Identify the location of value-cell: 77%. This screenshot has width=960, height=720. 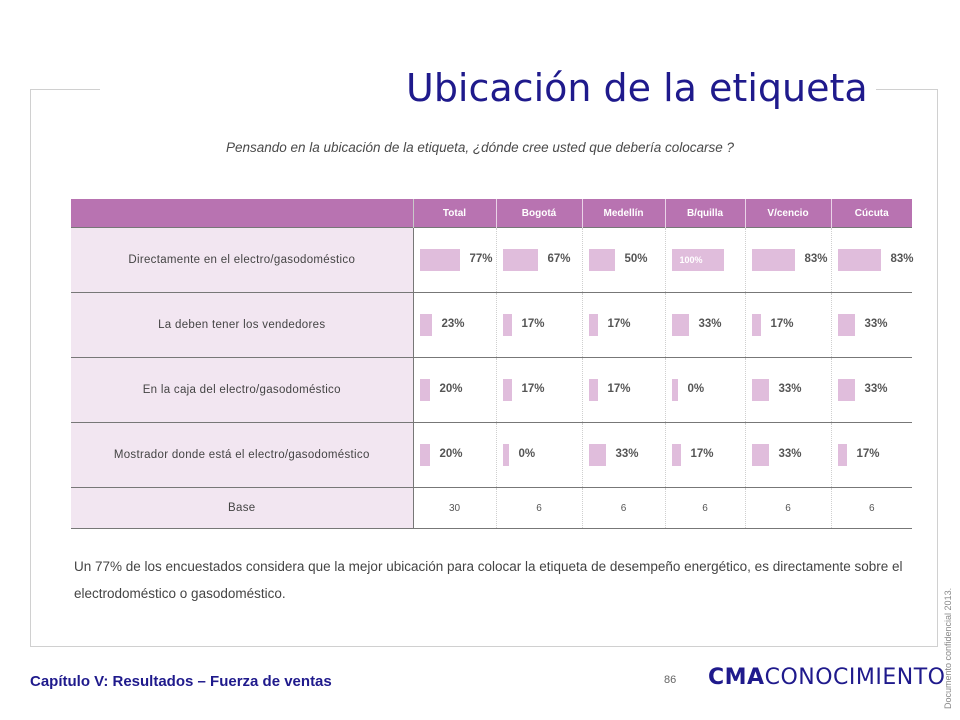
(455, 260).